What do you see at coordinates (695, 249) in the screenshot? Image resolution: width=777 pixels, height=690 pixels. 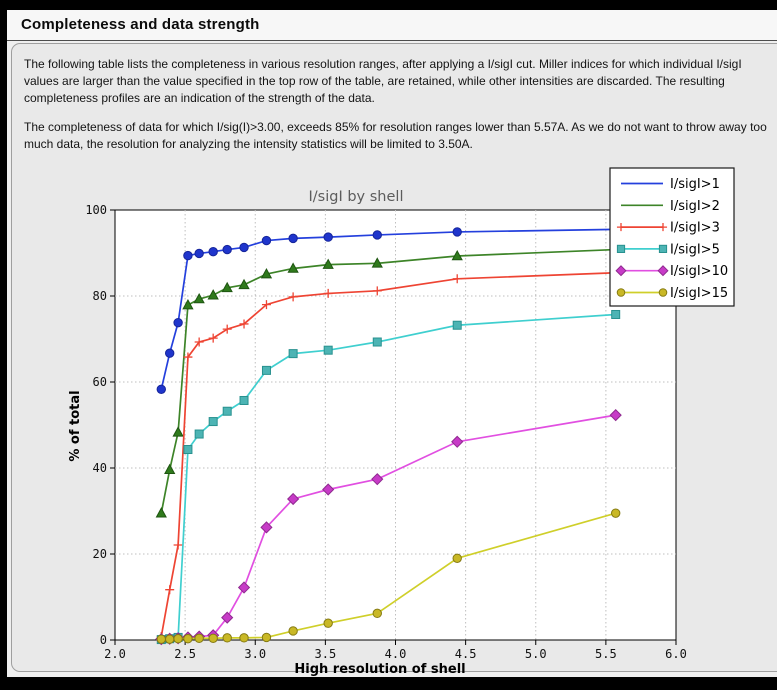 I see `legend-label: I/sigI>5` at bounding box center [695, 249].